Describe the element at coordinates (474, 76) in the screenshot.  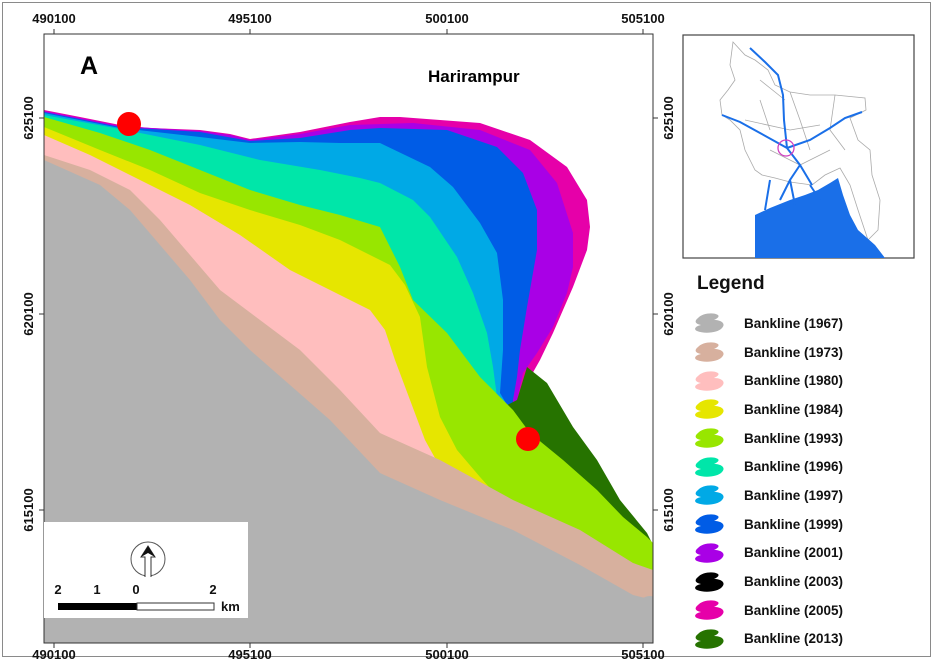
I see `place-label: Harirampur` at that location.